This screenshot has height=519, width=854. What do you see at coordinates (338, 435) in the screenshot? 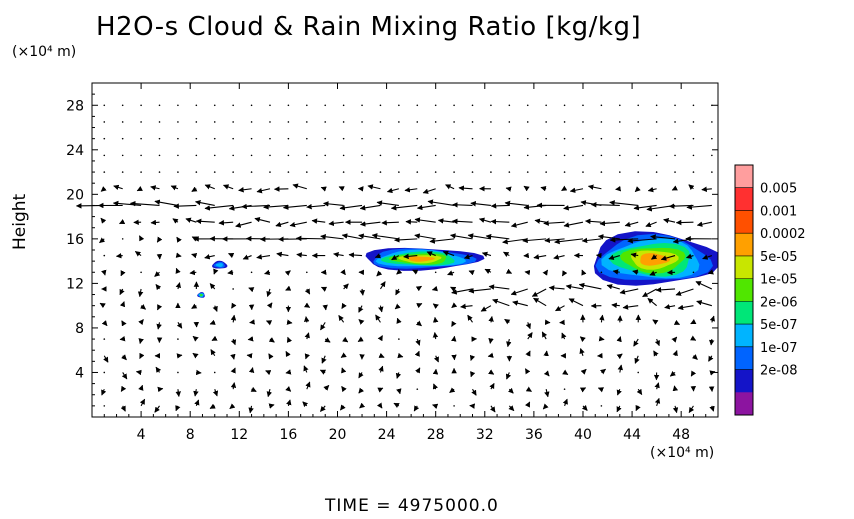
I see `x-tick-label: 20` at bounding box center [338, 435].